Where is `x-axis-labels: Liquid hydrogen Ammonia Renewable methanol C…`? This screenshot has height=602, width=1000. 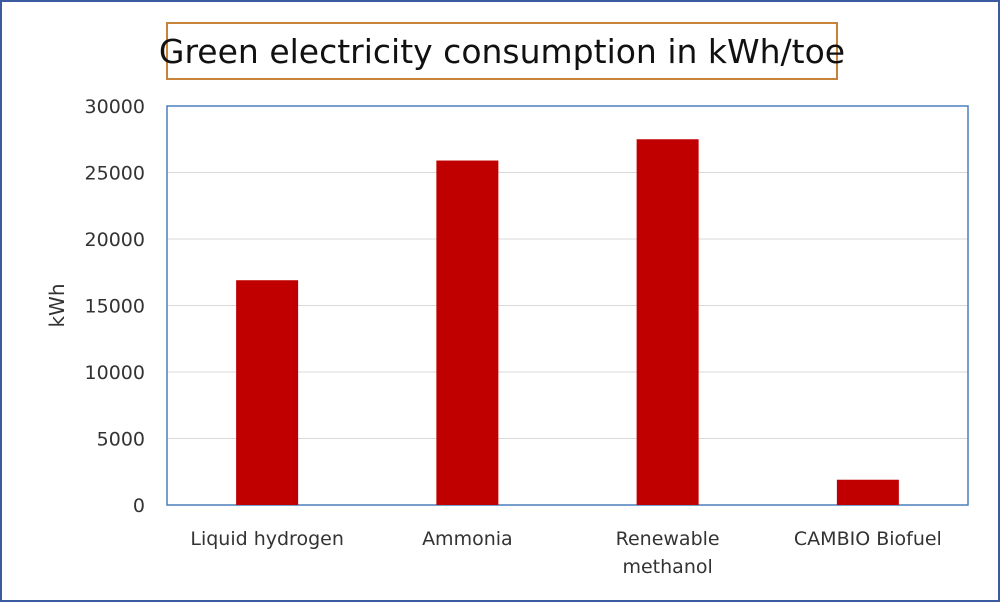
x-axis-labels: Liquid hydrogen Ammonia Renewable methanol C… is located at coordinates (565, 553).